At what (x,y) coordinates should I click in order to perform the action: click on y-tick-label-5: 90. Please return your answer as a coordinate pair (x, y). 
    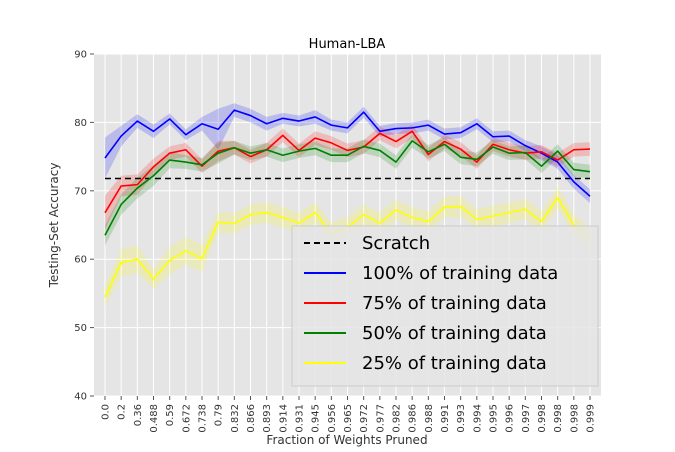
    Looking at the image, I should click on (80, 55).